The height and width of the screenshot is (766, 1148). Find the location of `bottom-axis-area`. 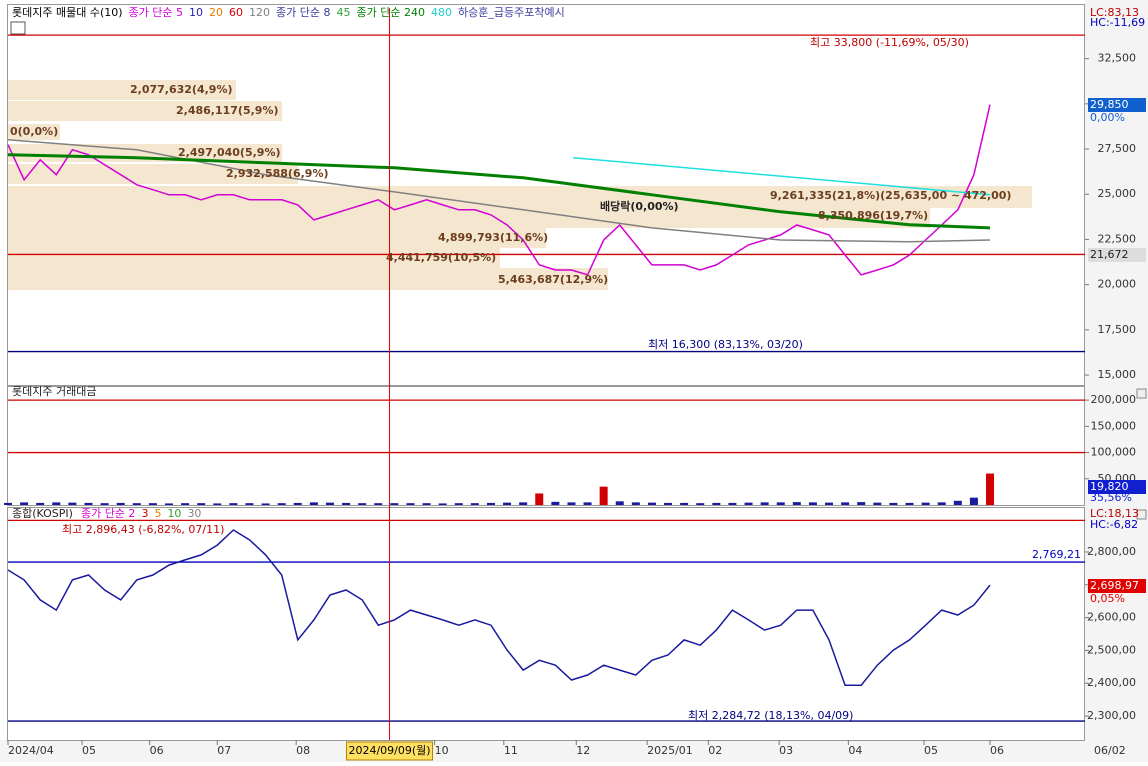

bottom-axis-area is located at coordinates (574, 751).